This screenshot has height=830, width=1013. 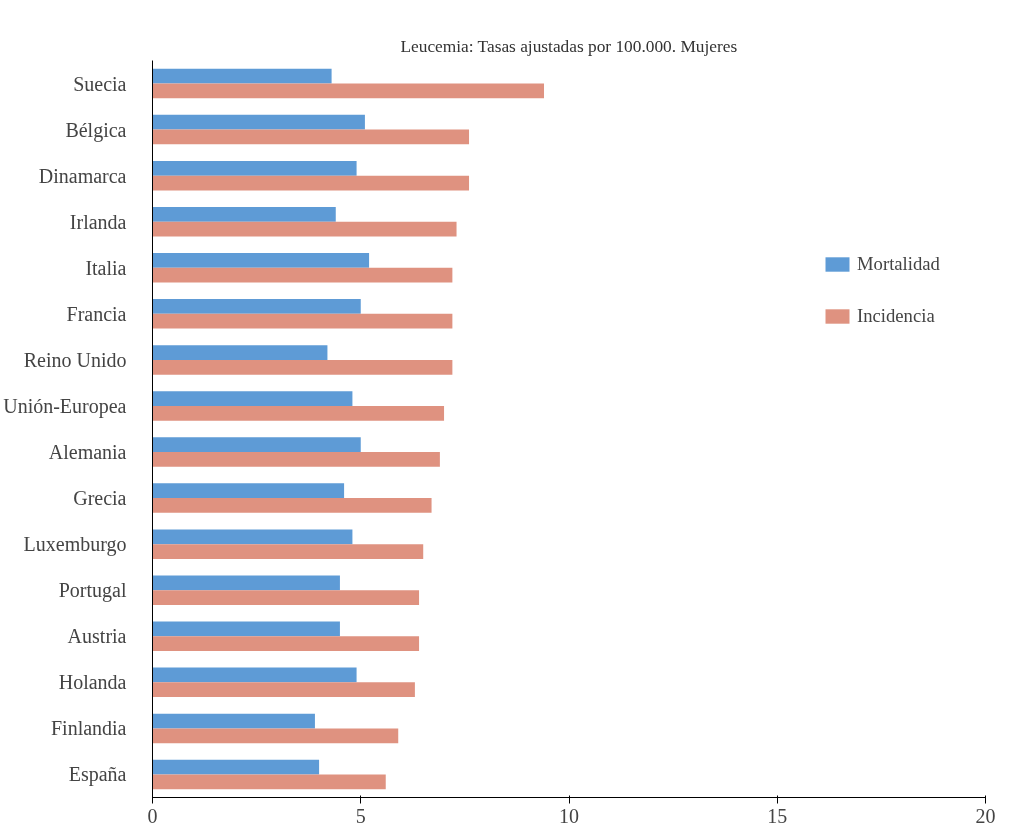 What do you see at coordinates (896, 316) in the screenshot?
I see `legend-label: Incidencia` at bounding box center [896, 316].